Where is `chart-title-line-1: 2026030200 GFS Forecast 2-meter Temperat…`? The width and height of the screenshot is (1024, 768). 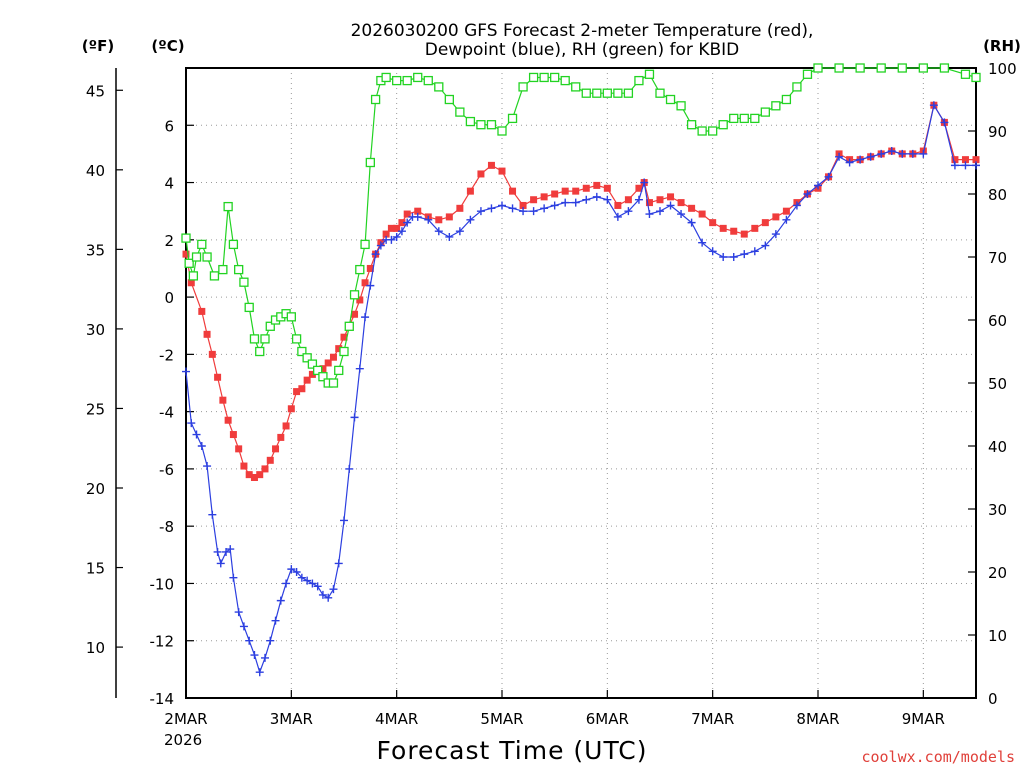
chart-title-line-1: 2026030200 GFS Forecast 2-meter Temperat… is located at coordinates (582, 31).